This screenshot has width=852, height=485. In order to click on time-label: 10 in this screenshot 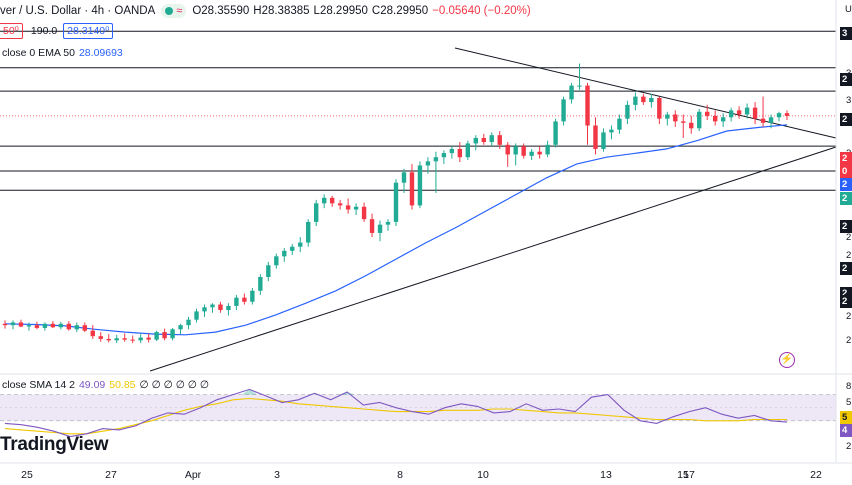, I will do `click(483, 475)`.